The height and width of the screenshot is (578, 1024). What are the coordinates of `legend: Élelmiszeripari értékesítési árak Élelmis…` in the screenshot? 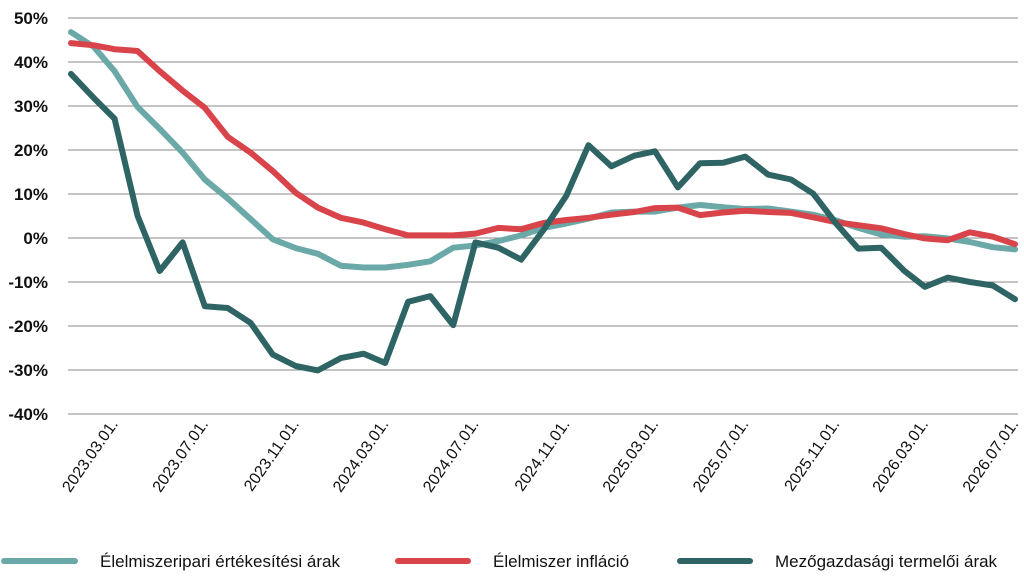 It's located at (499, 561).